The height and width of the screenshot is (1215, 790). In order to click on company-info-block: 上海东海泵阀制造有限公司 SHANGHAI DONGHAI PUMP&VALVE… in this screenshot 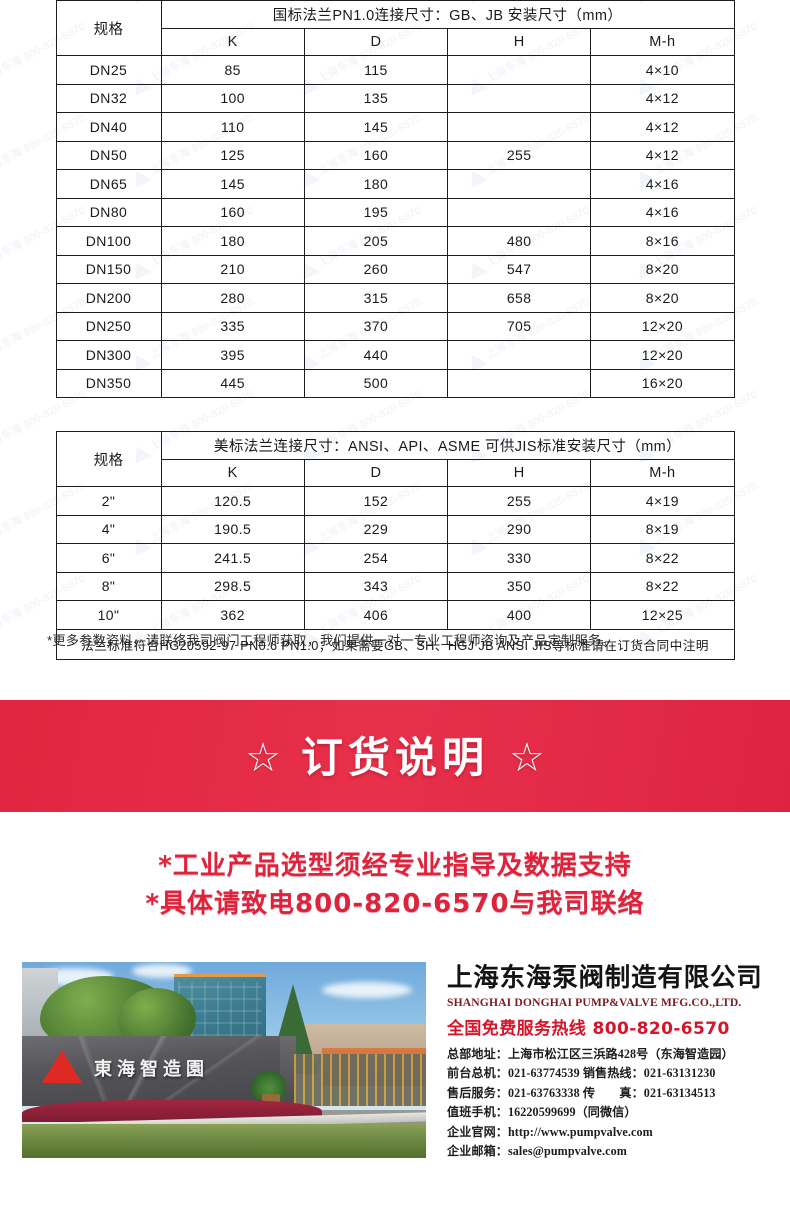, I will do `click(612, 1063)`.